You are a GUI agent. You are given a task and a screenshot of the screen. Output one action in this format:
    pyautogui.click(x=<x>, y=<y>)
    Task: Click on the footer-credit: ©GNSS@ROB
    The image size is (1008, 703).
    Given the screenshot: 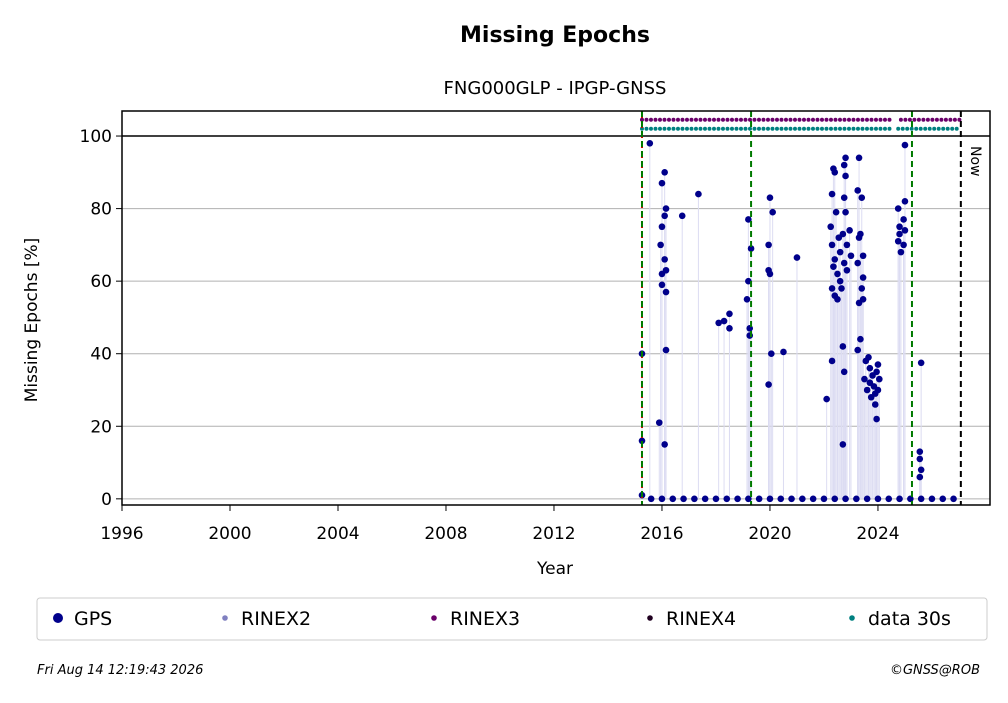 What is the action you would take?
    pyautogui.click(x=935, y=670)
    